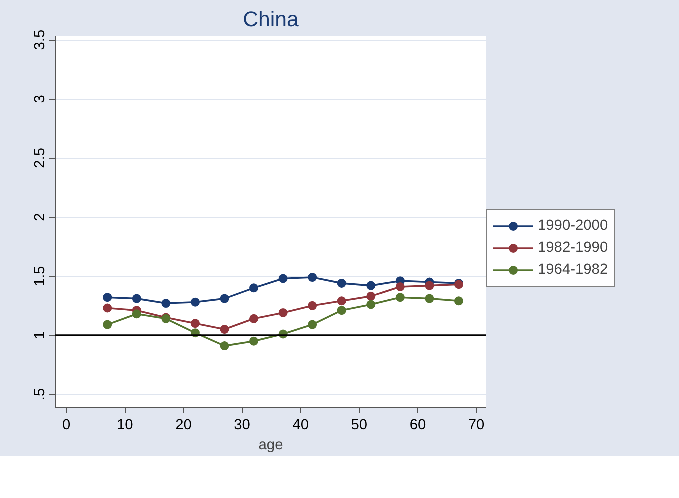 The height and width of the screenshot is (498, 679). I want to click on y-tick-label: 1.5, so click(40, 276).